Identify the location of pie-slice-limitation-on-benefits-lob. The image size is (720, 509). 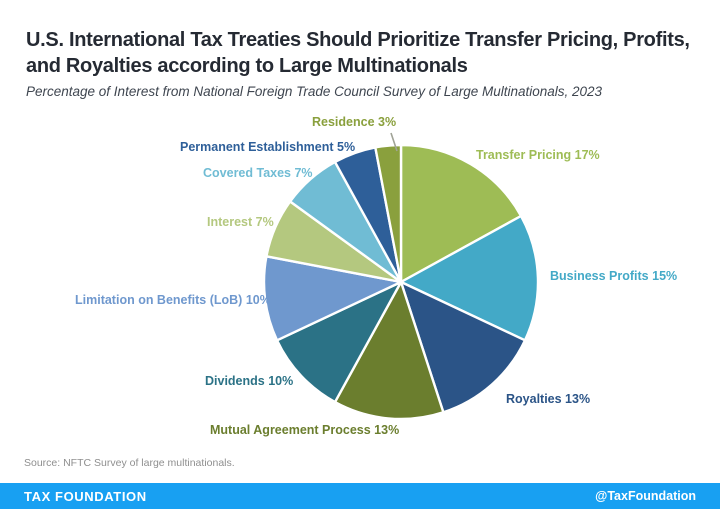
(332, 298).